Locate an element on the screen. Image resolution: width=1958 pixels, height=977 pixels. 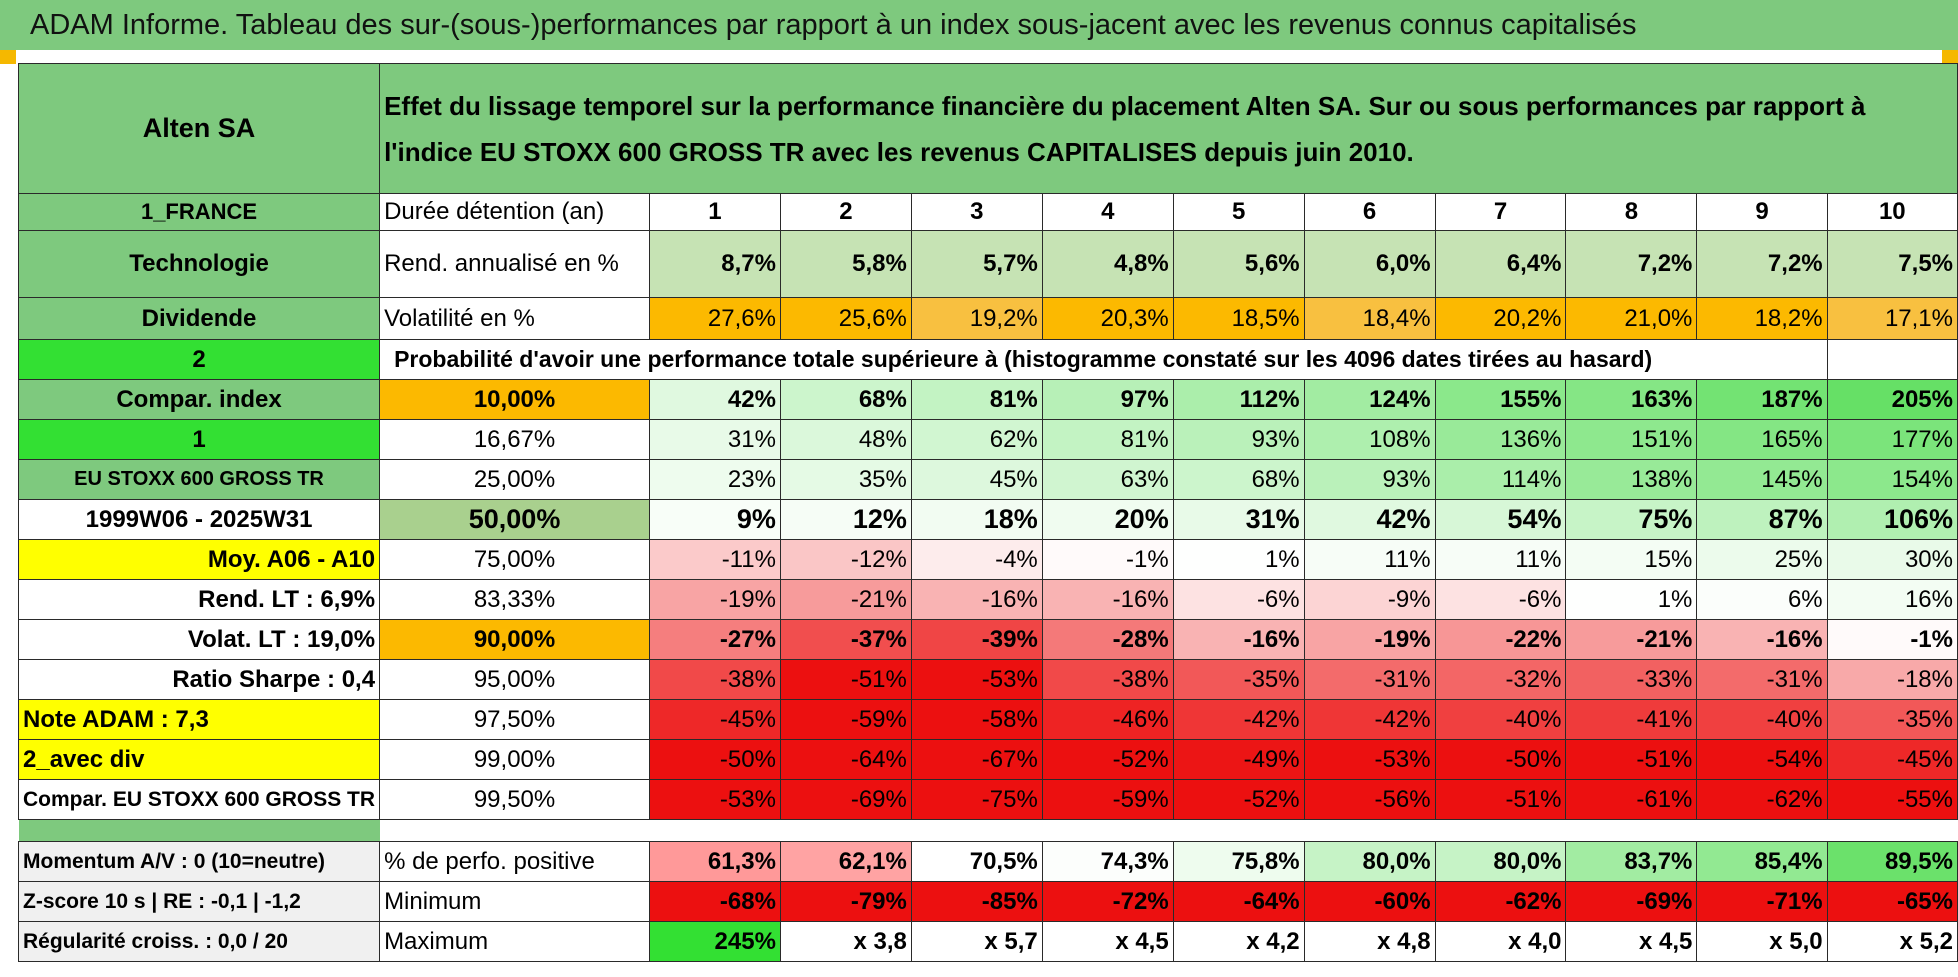
prob-value: -22% is located at coordinates (1500, 639).